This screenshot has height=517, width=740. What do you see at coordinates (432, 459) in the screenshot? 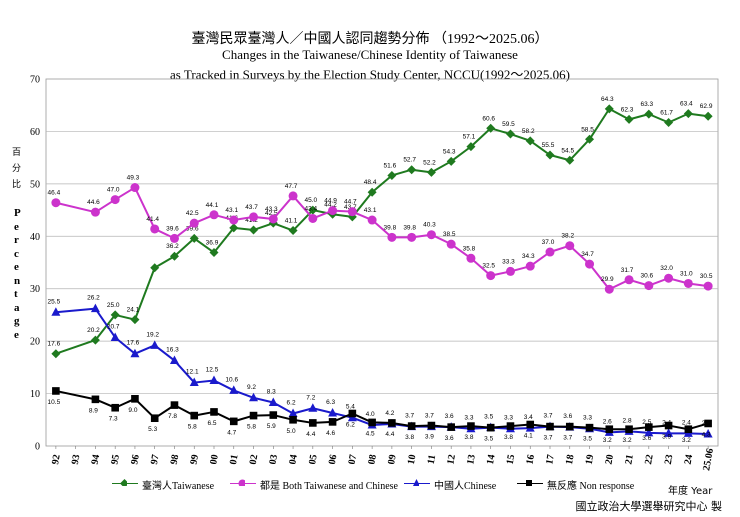
I see `x-tick-label: 11` at bounding box center [432, 459].